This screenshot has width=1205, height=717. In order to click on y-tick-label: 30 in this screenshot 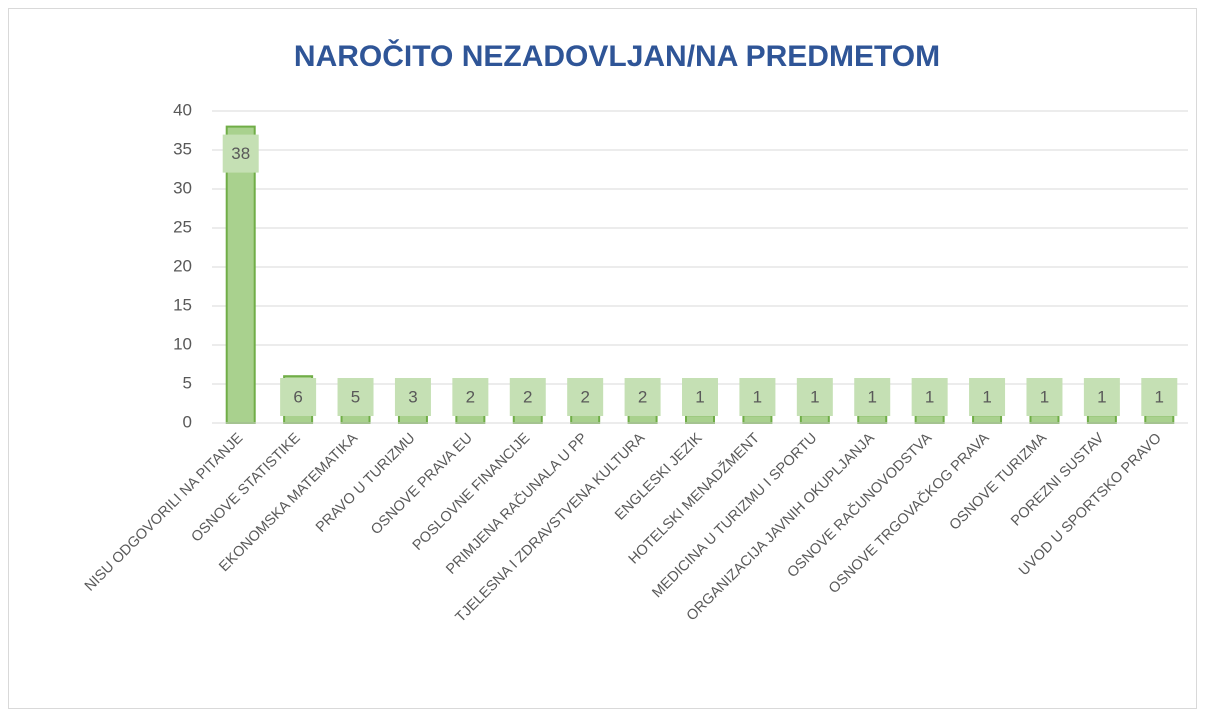, I will do `click(182, 187)`.